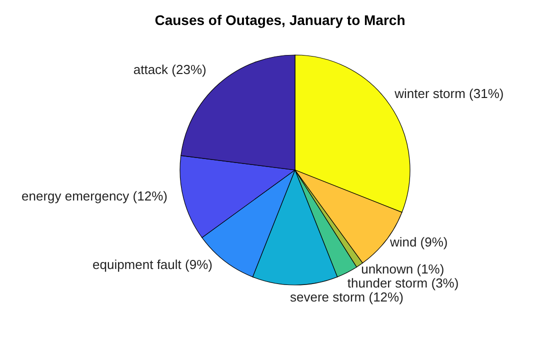  I want to click on slice-label: wind (9%), so click(418, 242).